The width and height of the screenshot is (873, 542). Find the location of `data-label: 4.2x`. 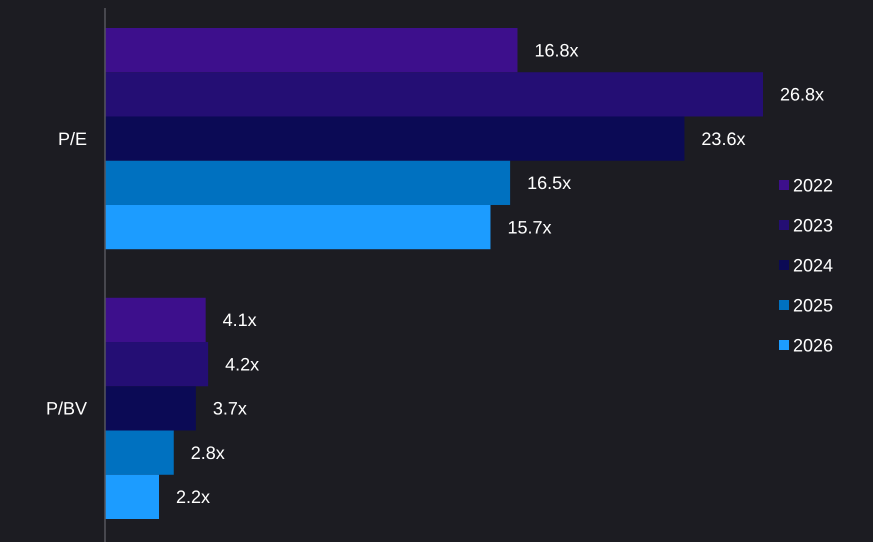

data-label: 4.2x is located at coordinates (242, 364).